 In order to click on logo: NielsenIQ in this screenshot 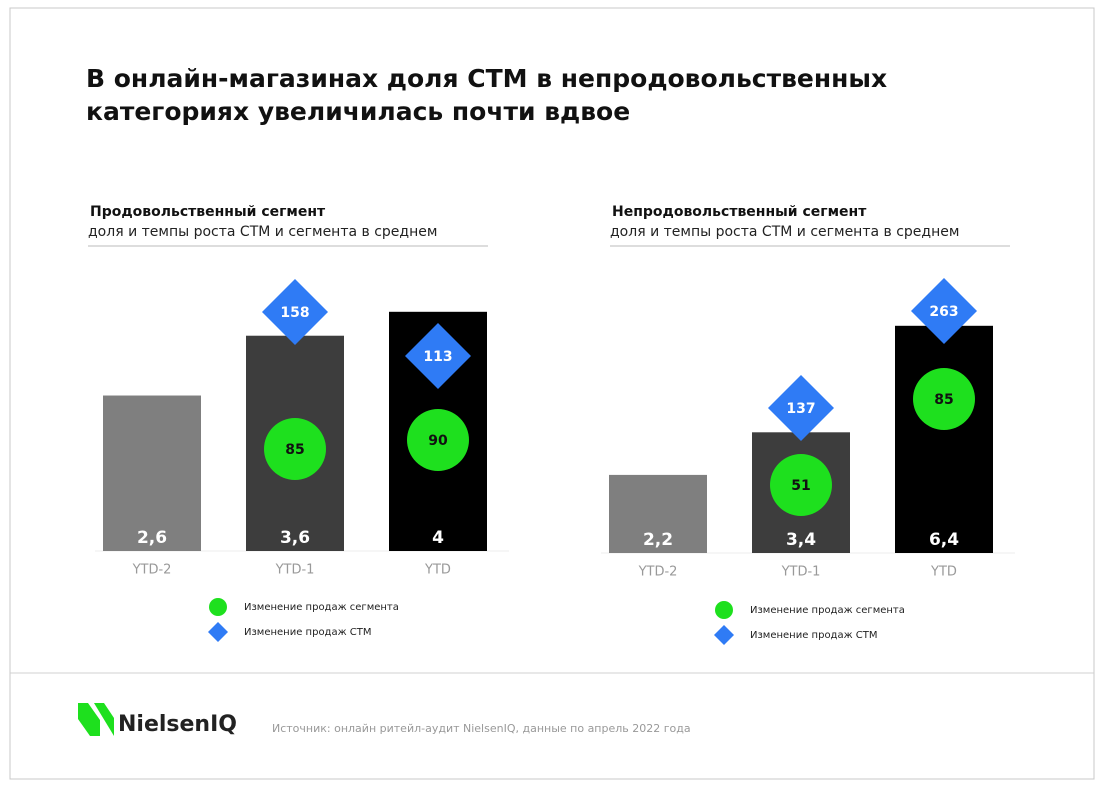, I will do `click(177, 724)`.